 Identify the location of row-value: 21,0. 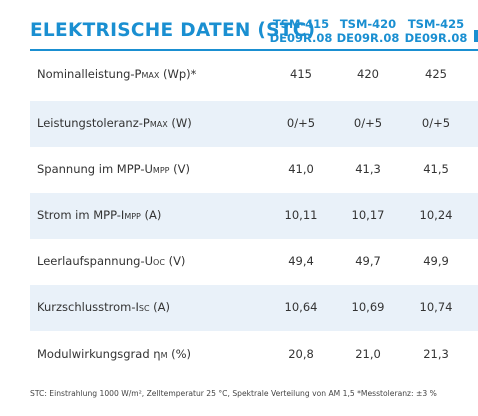
(368, 354).